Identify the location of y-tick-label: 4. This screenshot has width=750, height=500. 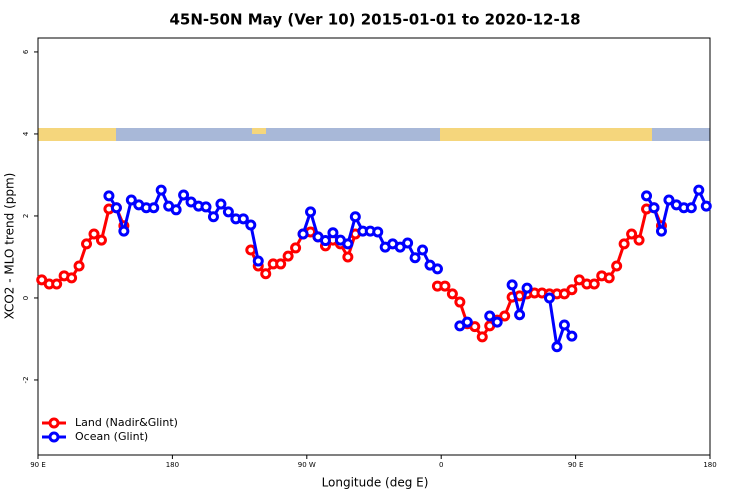
(26, 133).